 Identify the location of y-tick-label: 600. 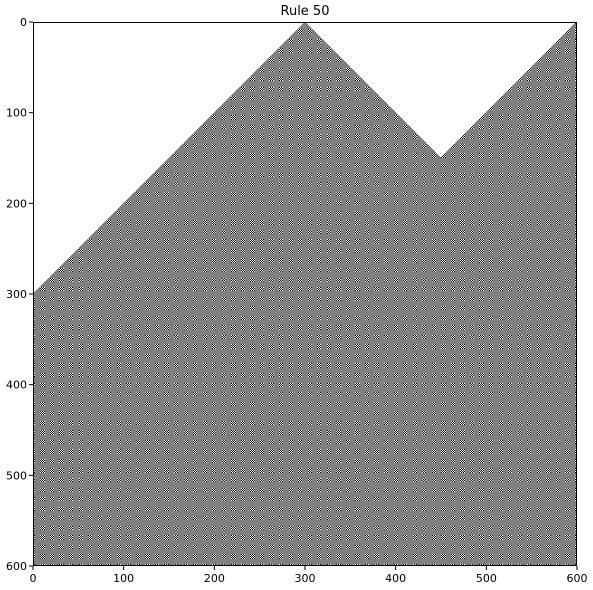
(16, 566).